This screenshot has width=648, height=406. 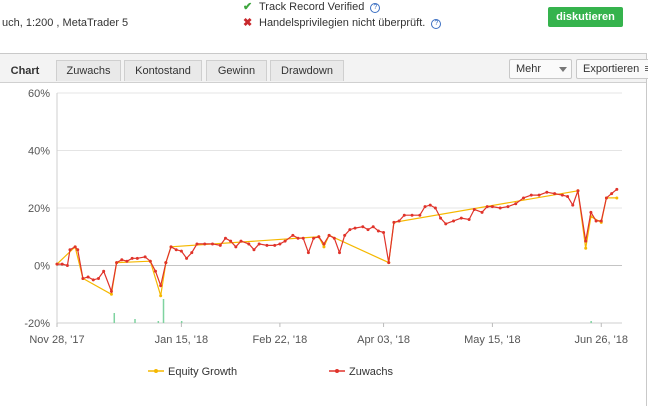 What do you see at coordinates (307, 70) in the screenshot?
I see `tab-drawdown: Drawdown` at bounding box center [307, 70].